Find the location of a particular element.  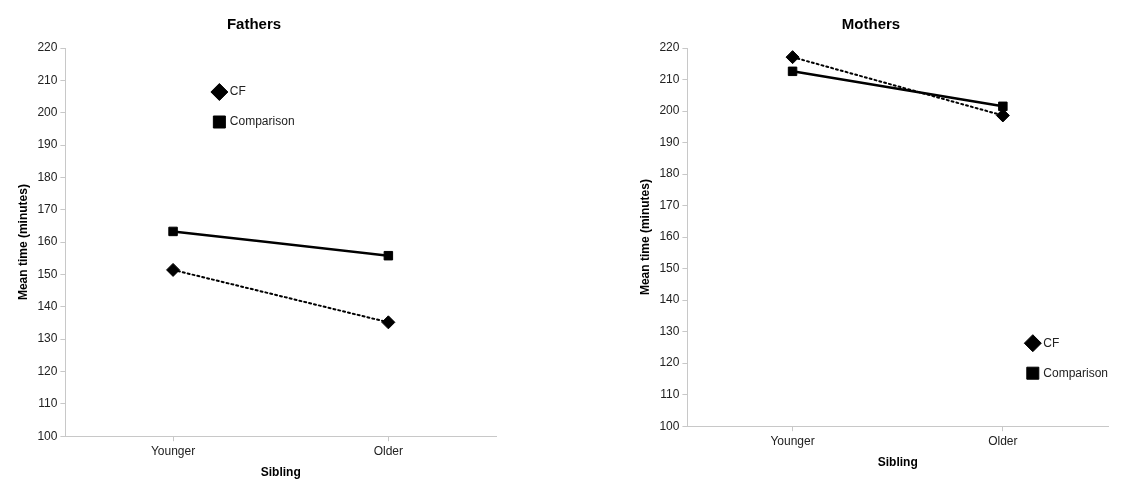

chart-title: Mothers is located at coordinates (871, 24).